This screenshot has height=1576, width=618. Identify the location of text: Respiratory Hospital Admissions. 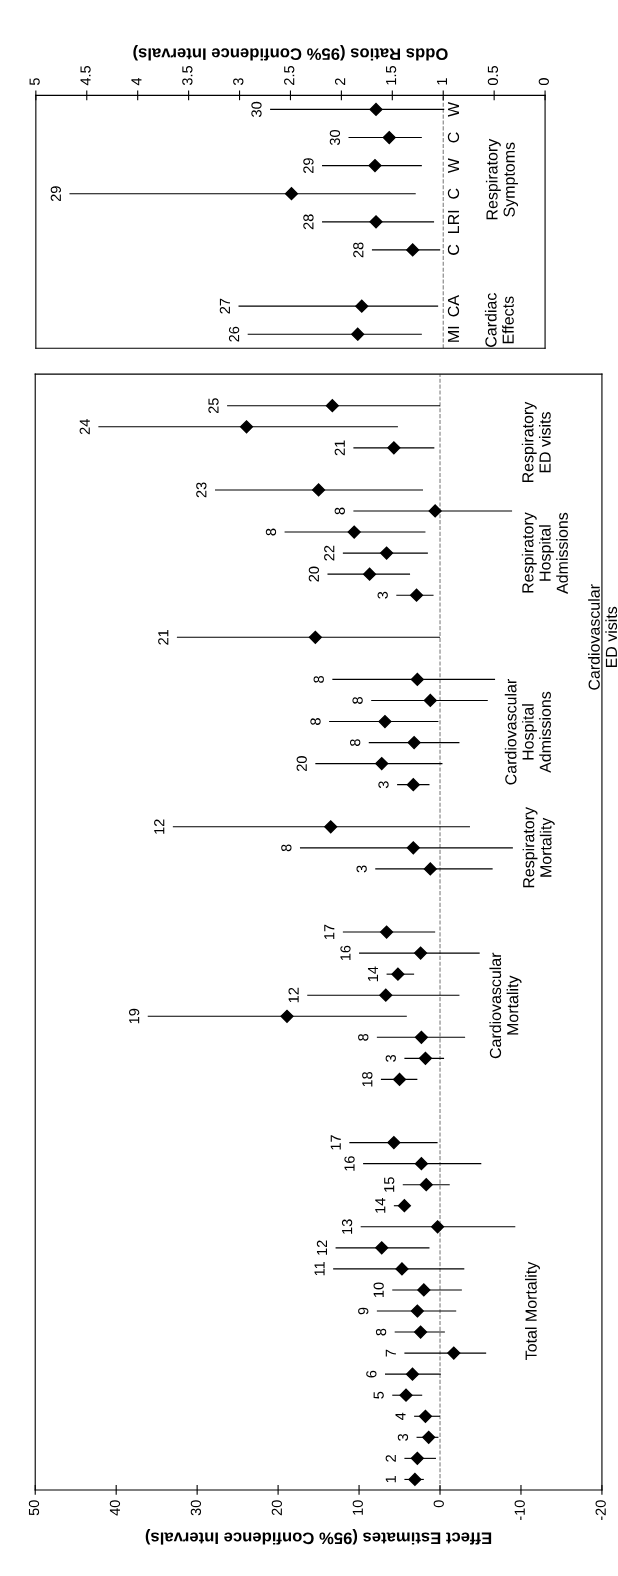
(544, 553).